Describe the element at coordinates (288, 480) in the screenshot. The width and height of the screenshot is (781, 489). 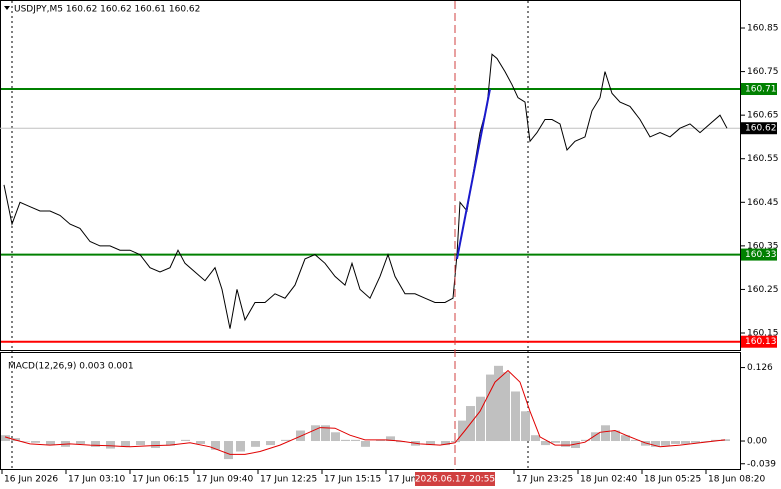
I see `x-tick-label: 17 Jun 12:25` at that location.